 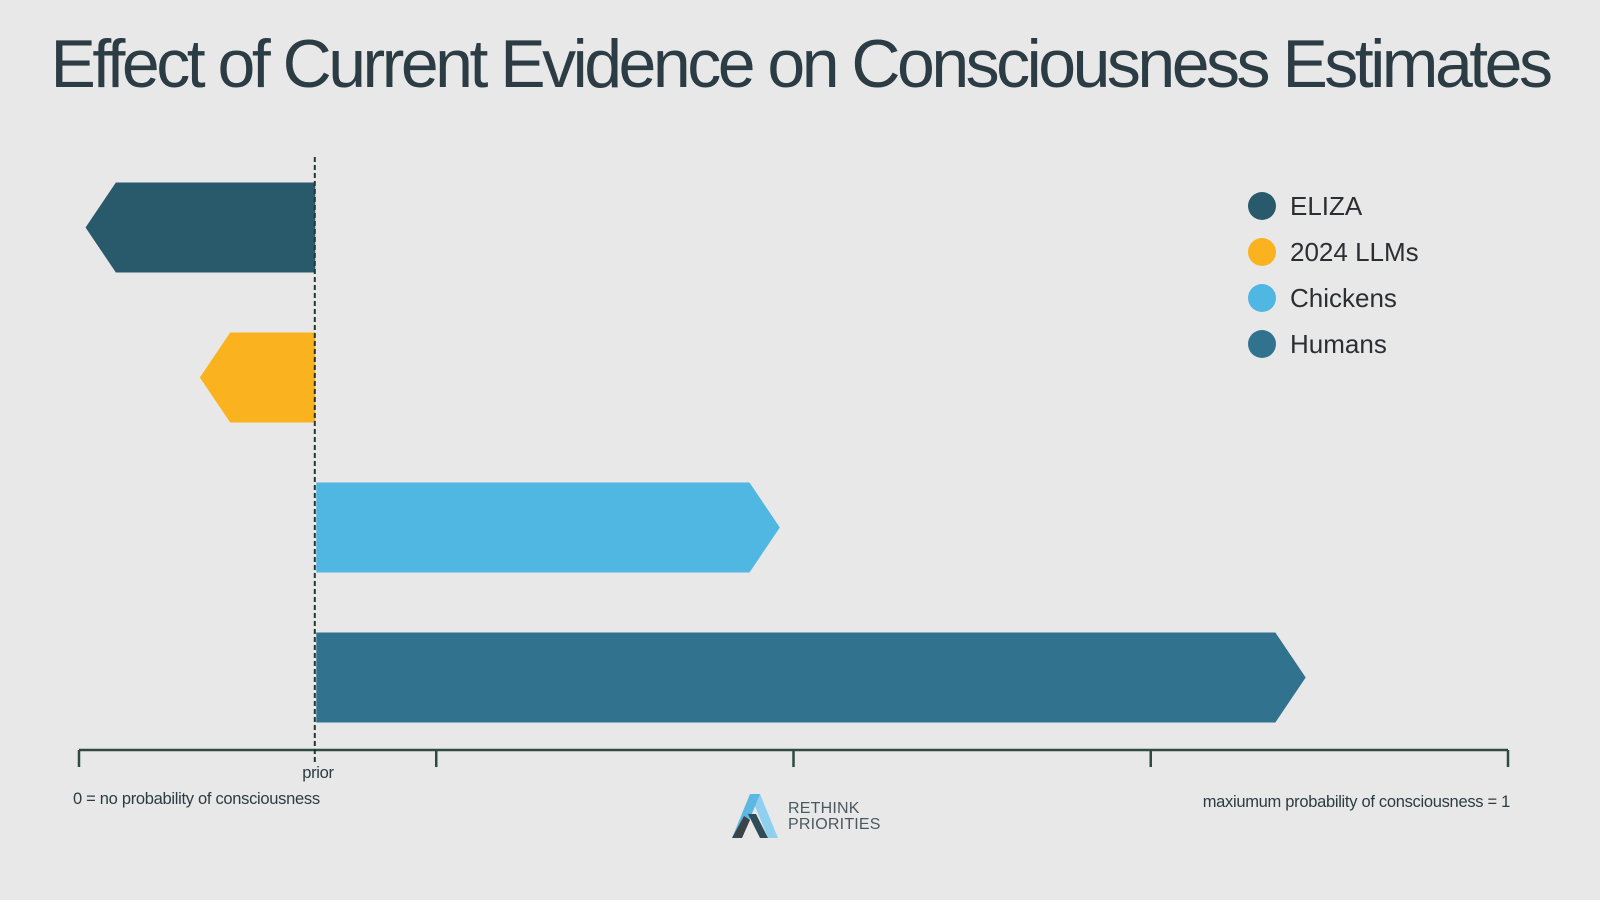 I want to click on legend-label-eliza: ELIZA, so click(x=1326, y=205).